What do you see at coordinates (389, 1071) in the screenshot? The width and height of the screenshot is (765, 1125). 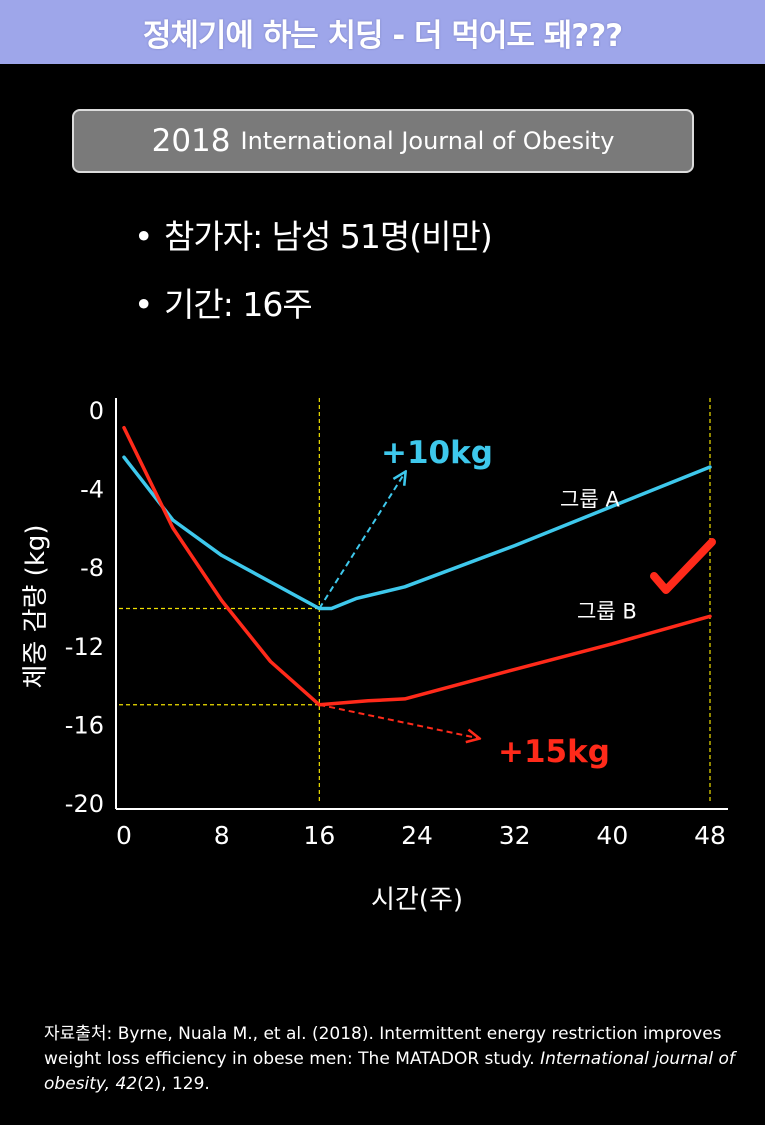 I see `citation-journal: International journal of obesity, 42` at bounding box center [389, 1071].